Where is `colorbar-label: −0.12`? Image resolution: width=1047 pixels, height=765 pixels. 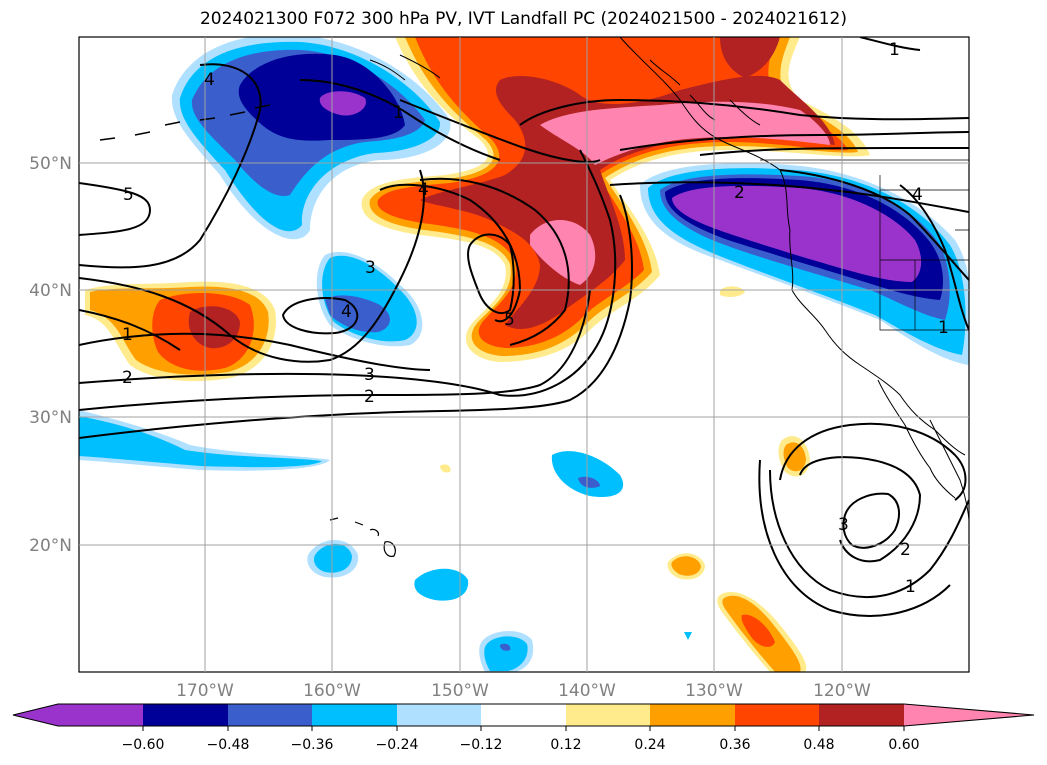 colorbar-label: −0.12 is located at coordinates (481, 745).